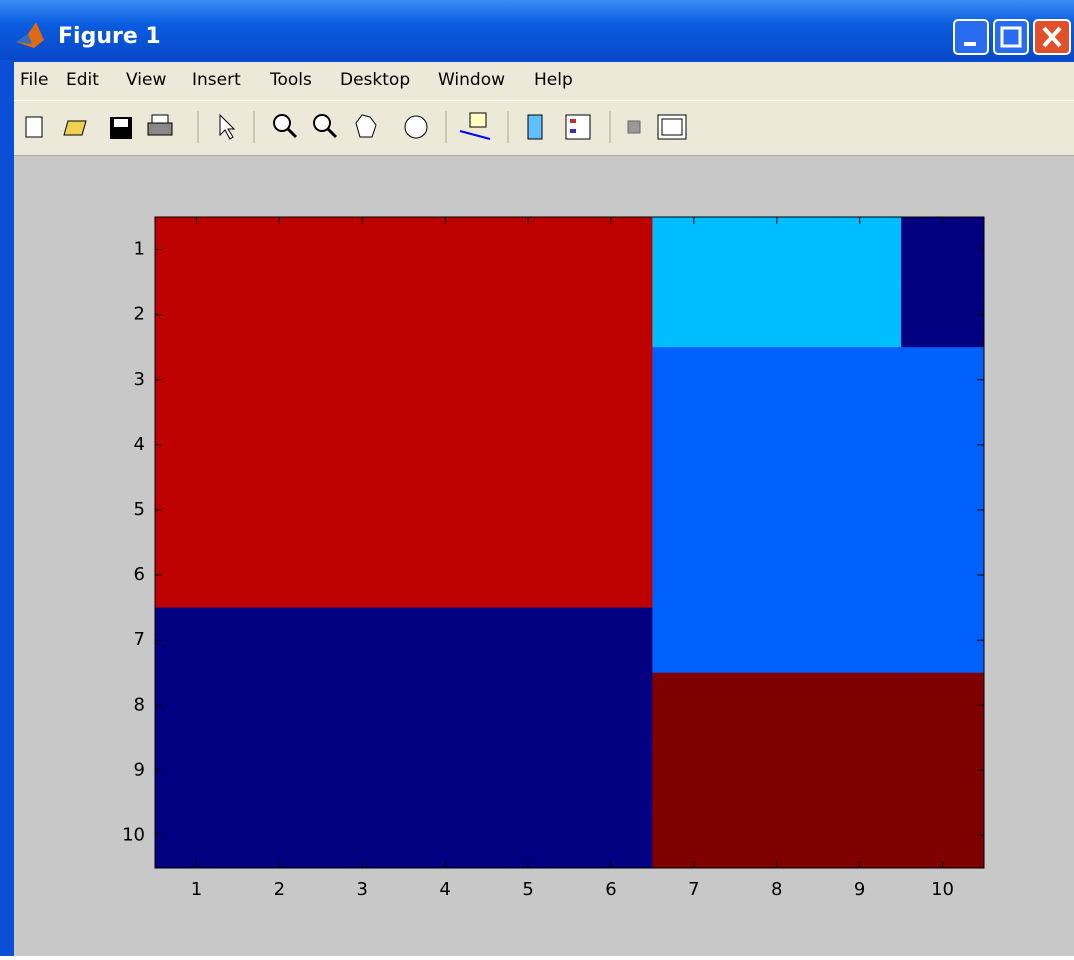 The image size is (1074, 960). What do you see at coordinates (34, 80) in the screenshot?
I see `menu-item: File` at bounding box center [34, 80].